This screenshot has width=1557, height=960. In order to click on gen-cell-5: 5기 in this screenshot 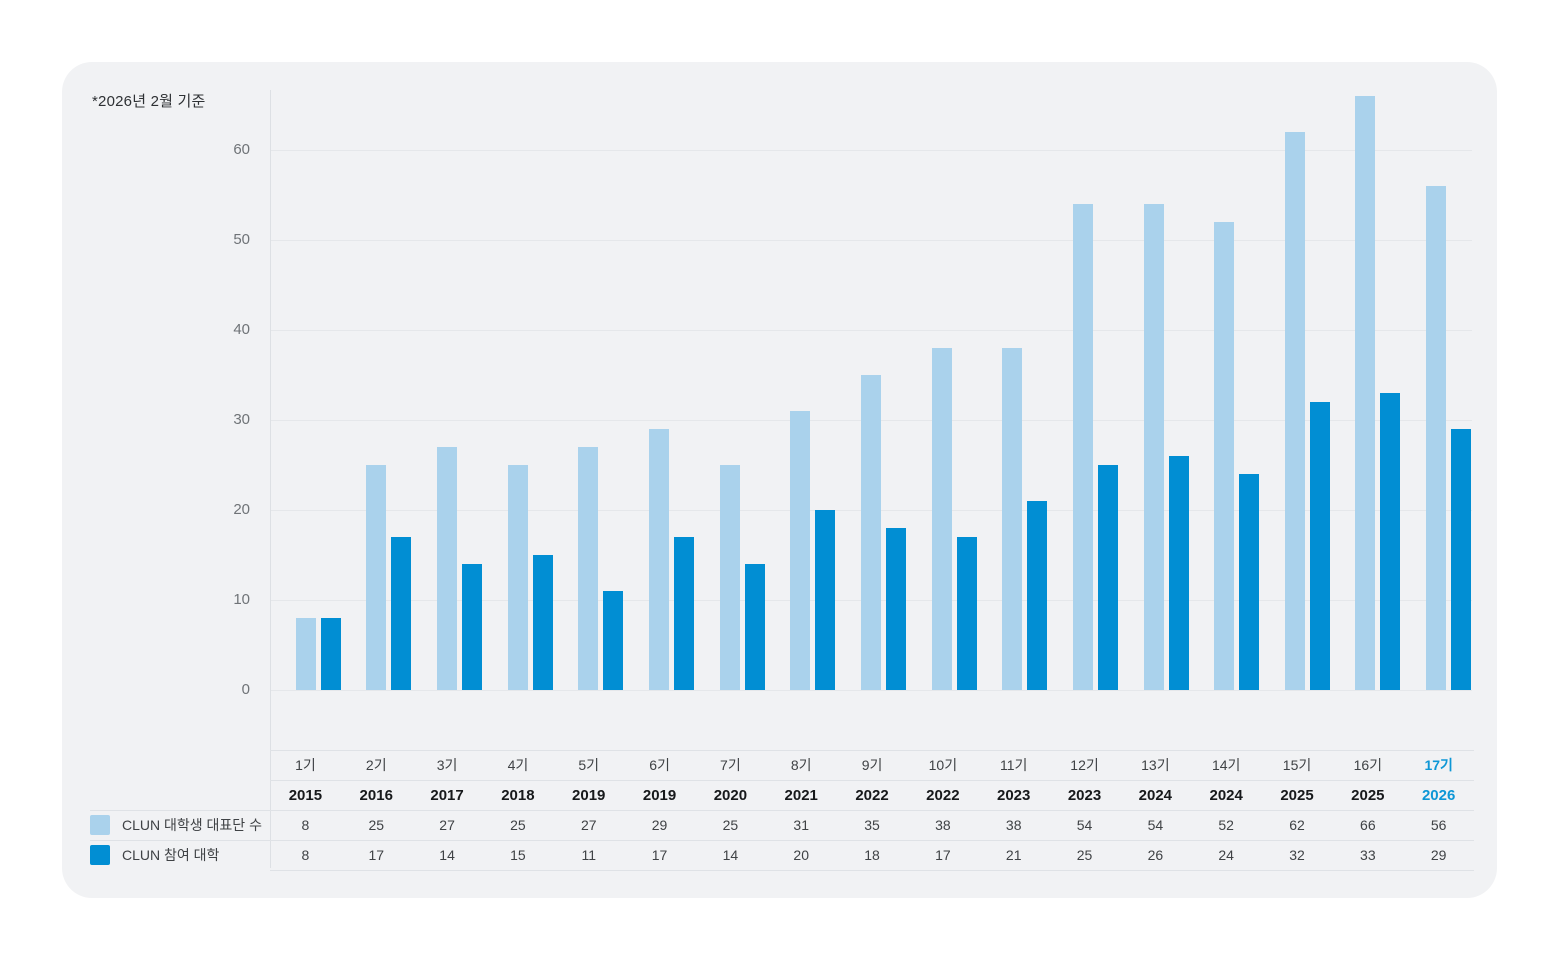, I will do `click(589, 765)`.